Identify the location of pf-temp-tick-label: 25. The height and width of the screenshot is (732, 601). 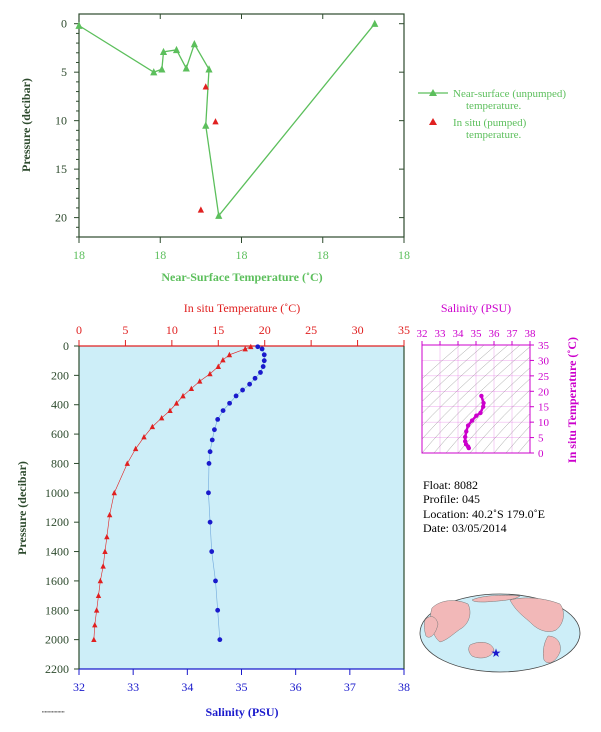
(311, 330).